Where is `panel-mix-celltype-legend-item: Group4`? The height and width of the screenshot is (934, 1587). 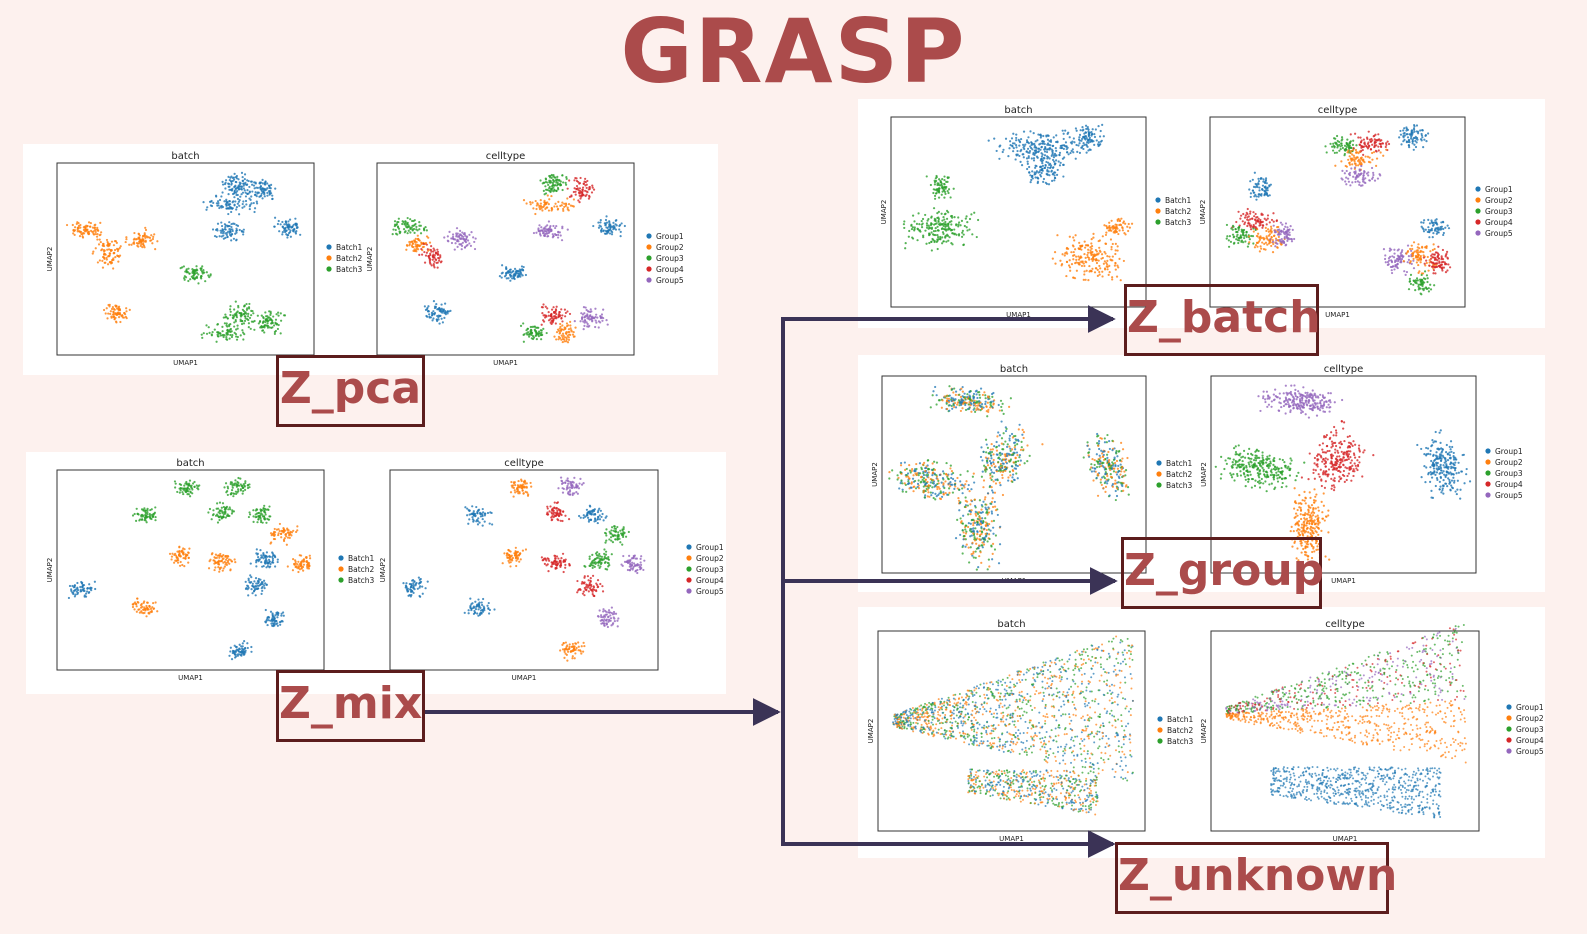 panel-mix-celltype-legend-item: Group4 is located at coordinates (710, 580).